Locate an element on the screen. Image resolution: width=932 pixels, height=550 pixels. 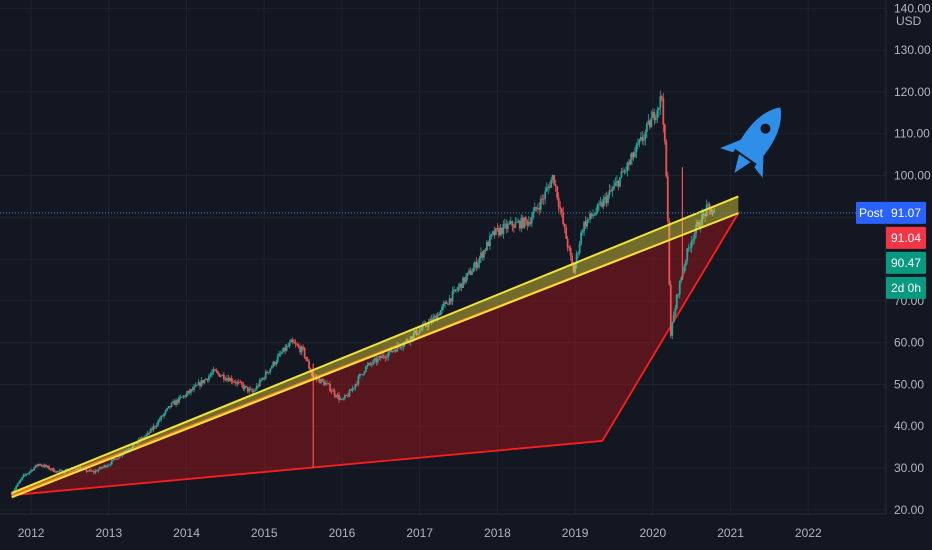
y-tick-label: 20.00 is located at coordinates (909, 510).